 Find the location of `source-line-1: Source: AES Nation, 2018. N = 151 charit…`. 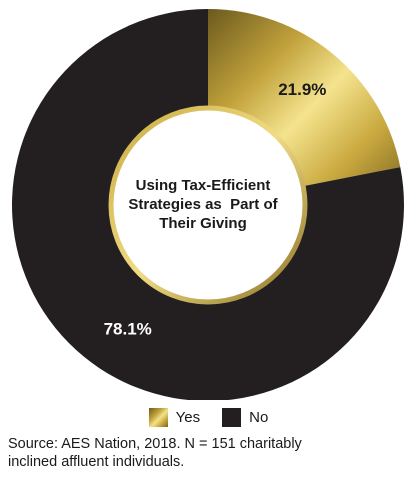

source-line-1: Source: AES Nation, 2018. N = 151 charit… is located at coordinates (155, 444).